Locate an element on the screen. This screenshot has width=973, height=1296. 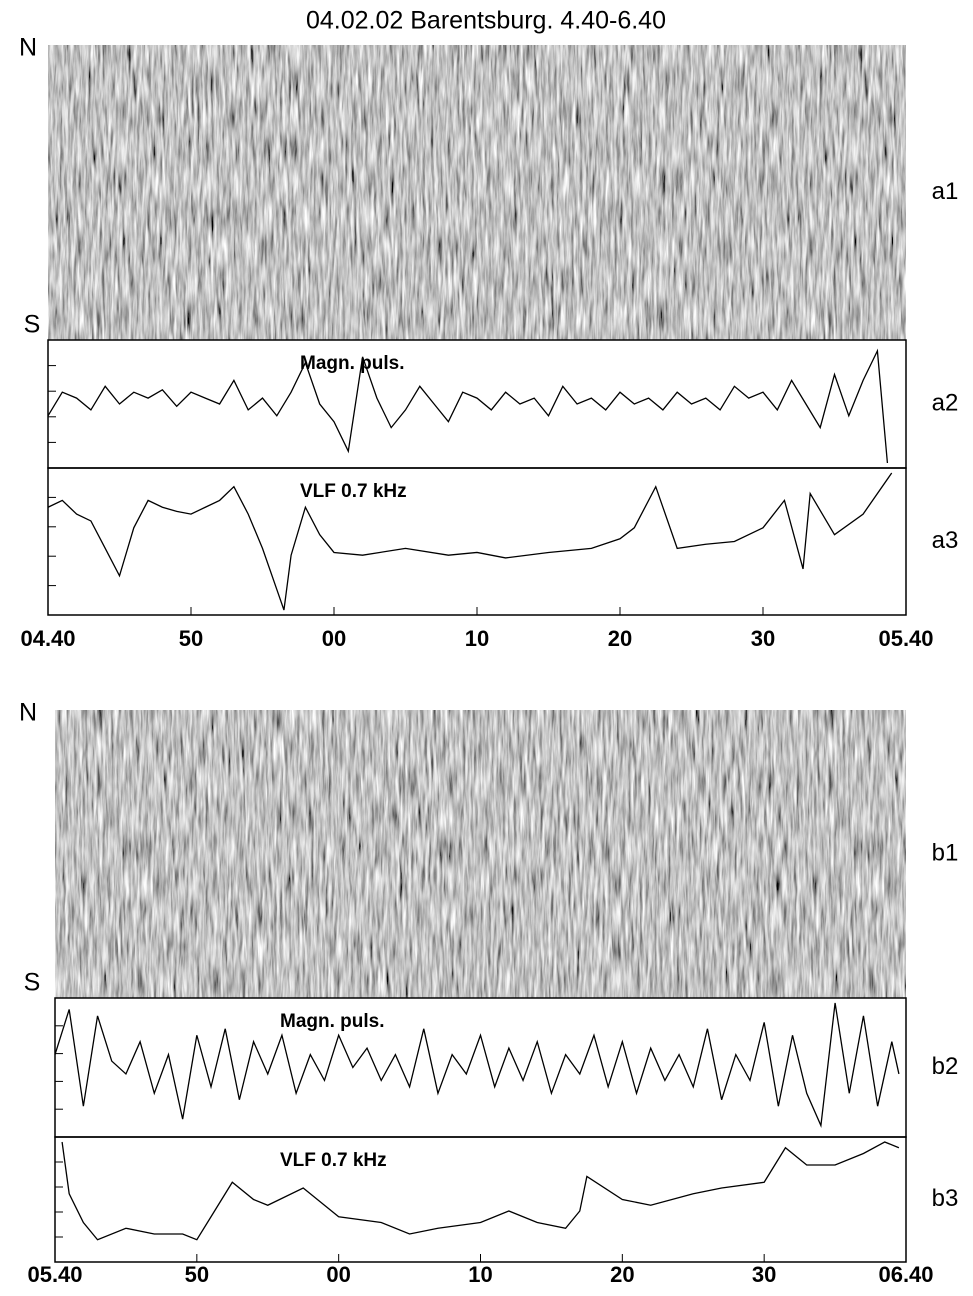
panel-label: b1 is located at coordinates (945, 852).